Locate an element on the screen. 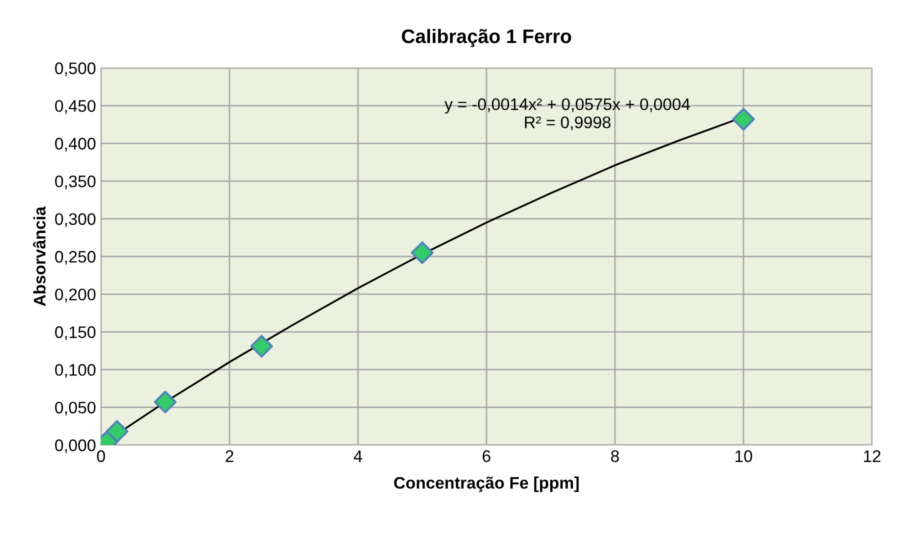 This screenshot has width=902, height=538. x-tick-label: 8 is located at coordinates (615, 456).